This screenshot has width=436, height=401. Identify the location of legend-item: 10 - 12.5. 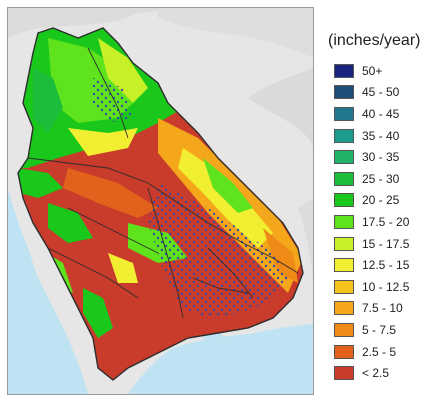
(377, 287).